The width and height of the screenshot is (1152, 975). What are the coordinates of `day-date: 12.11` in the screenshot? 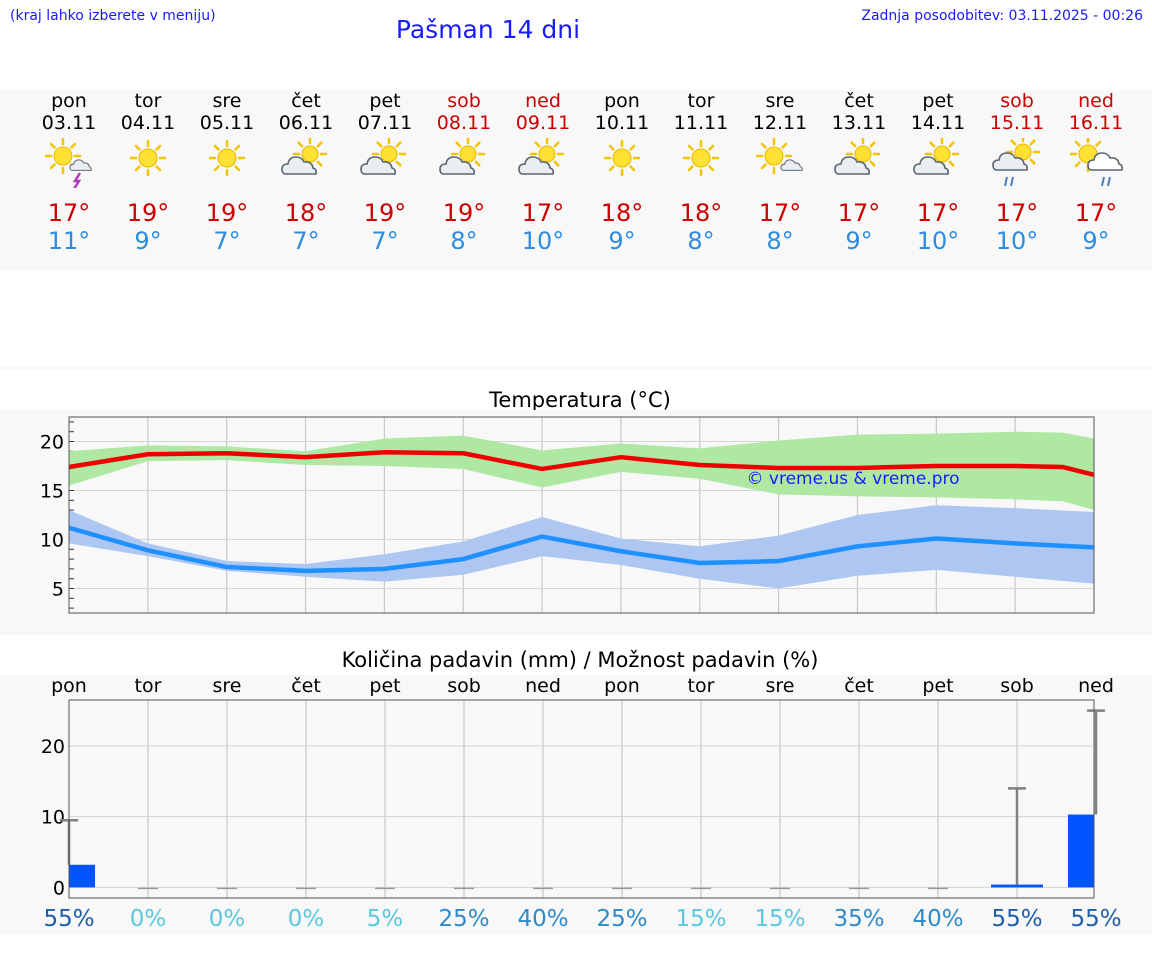 It's located at (780, 123).